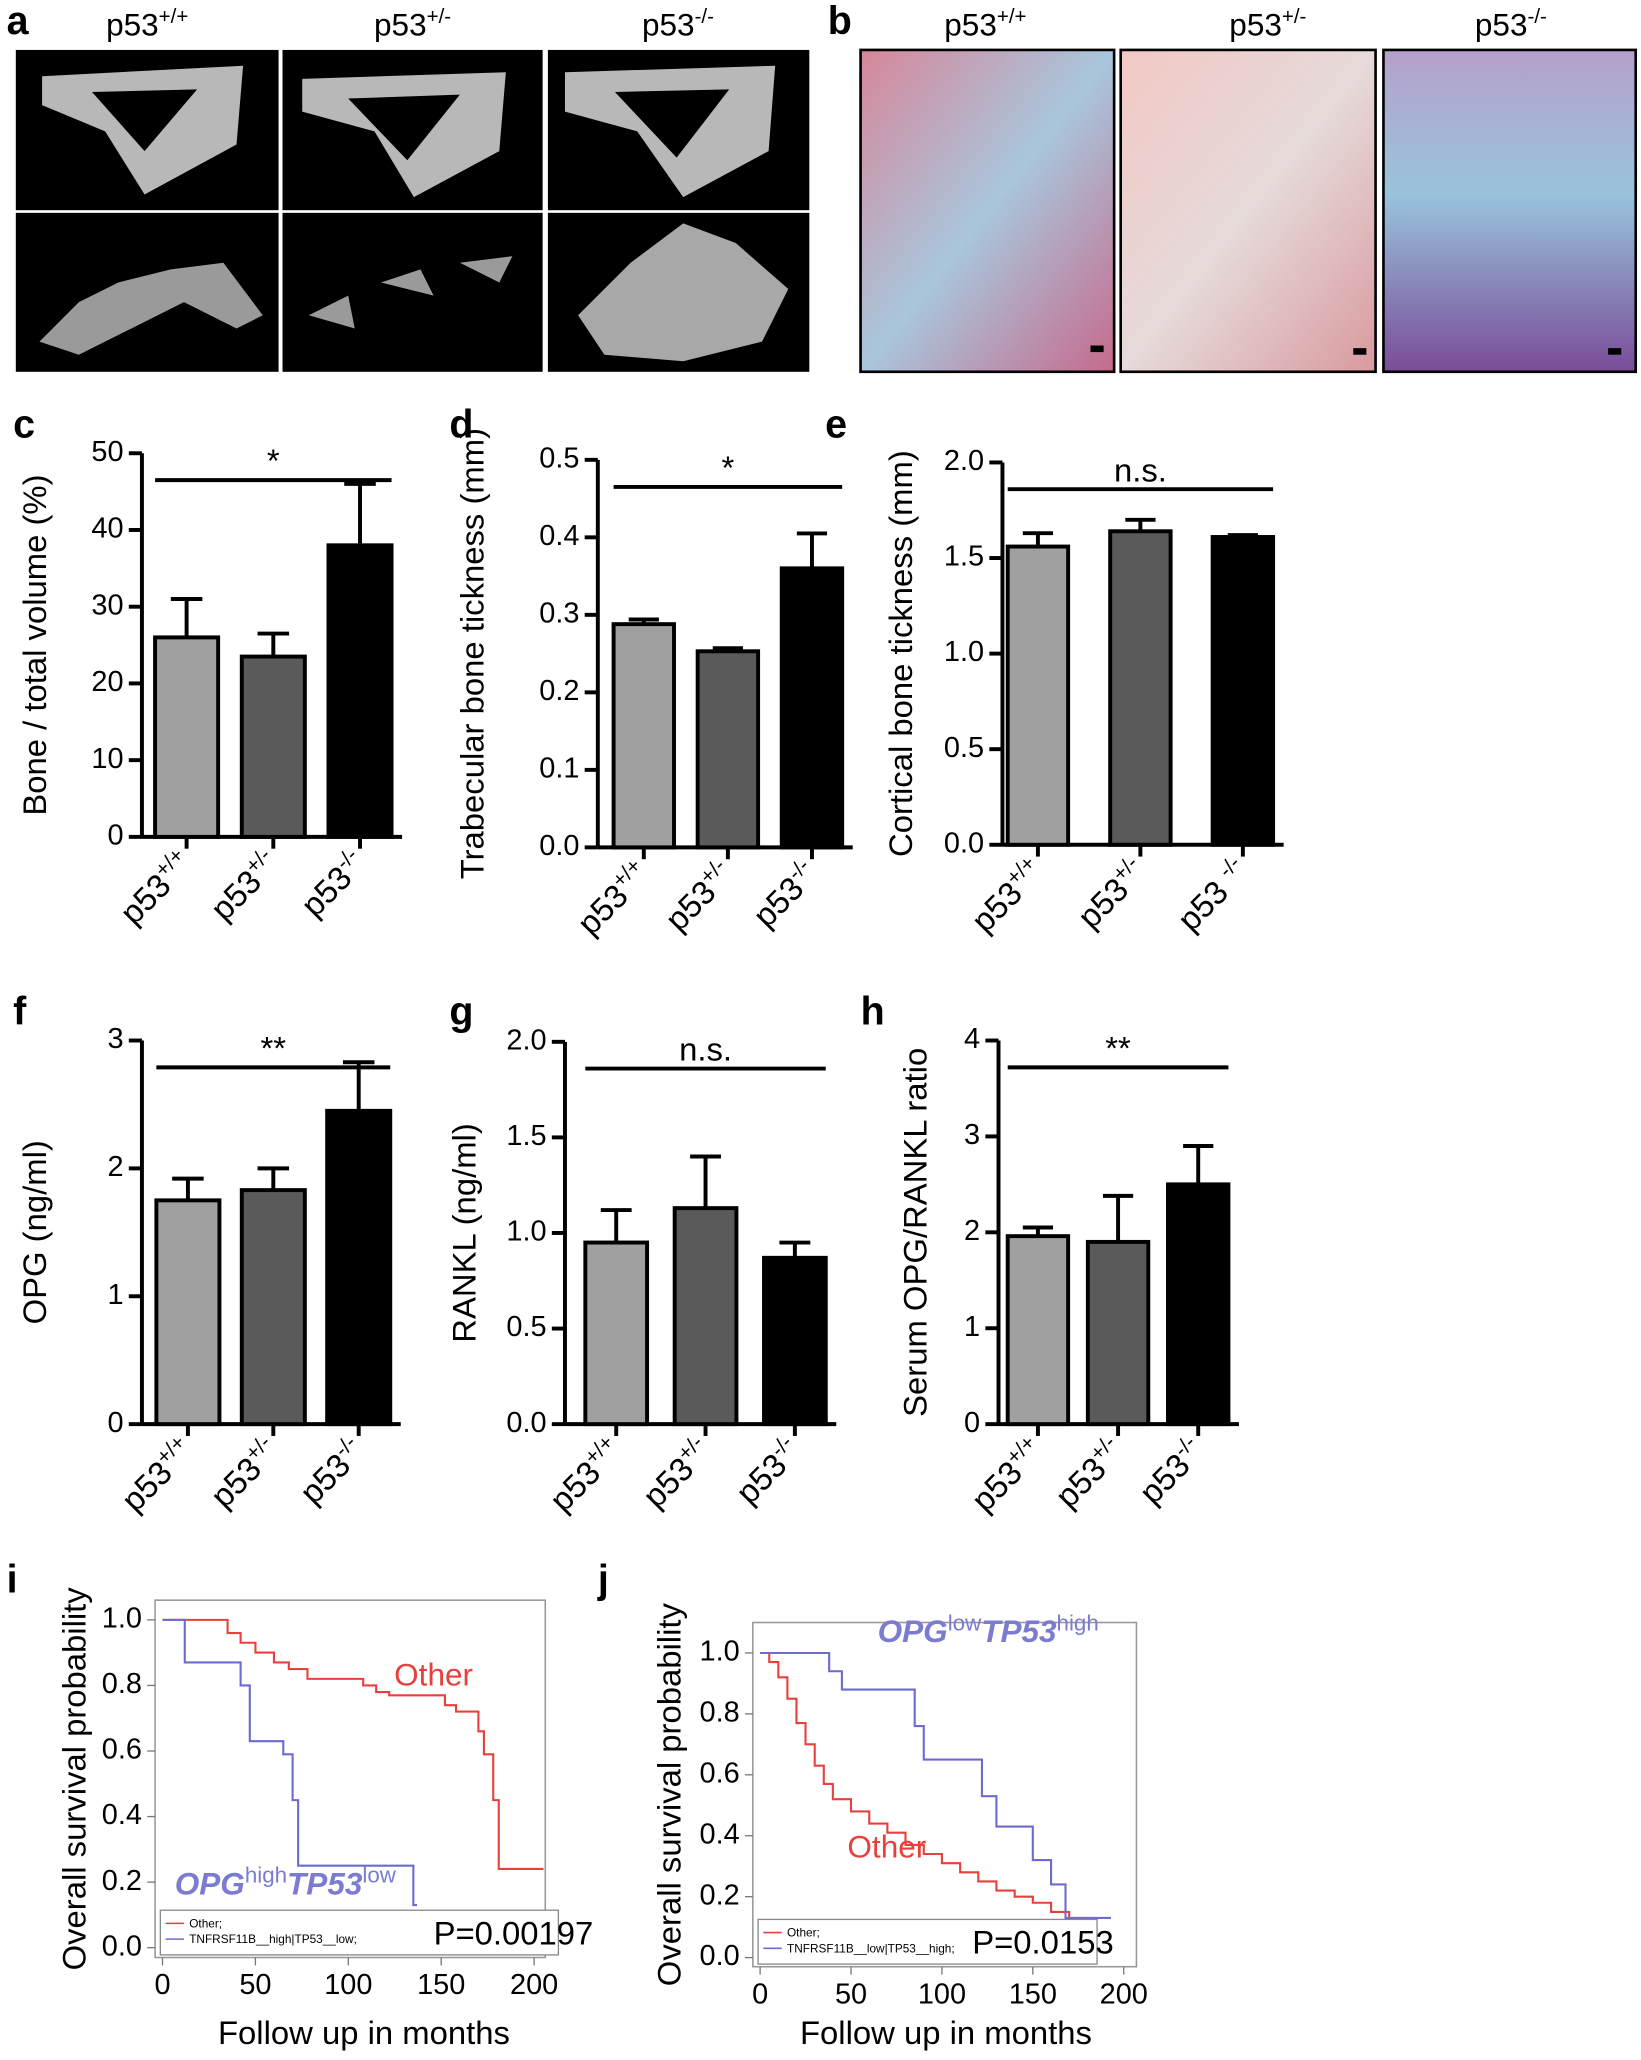 The height and width of the screenshot is (2060, 1641). Describe the element at coordinates (273, 1939) in the screenshot. I see `legend-label: TNFRSF11B__high|TP53__low;` at that location.